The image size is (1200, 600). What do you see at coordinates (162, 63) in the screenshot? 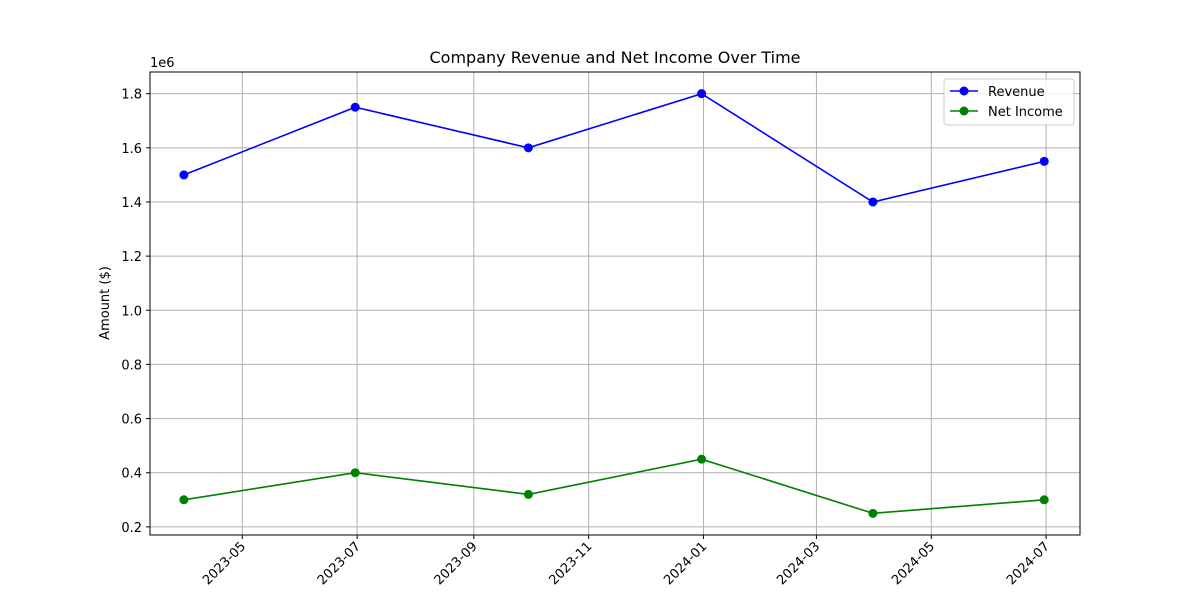
I see `y-offset-label: 1e6` at bounding box center [162, 63].